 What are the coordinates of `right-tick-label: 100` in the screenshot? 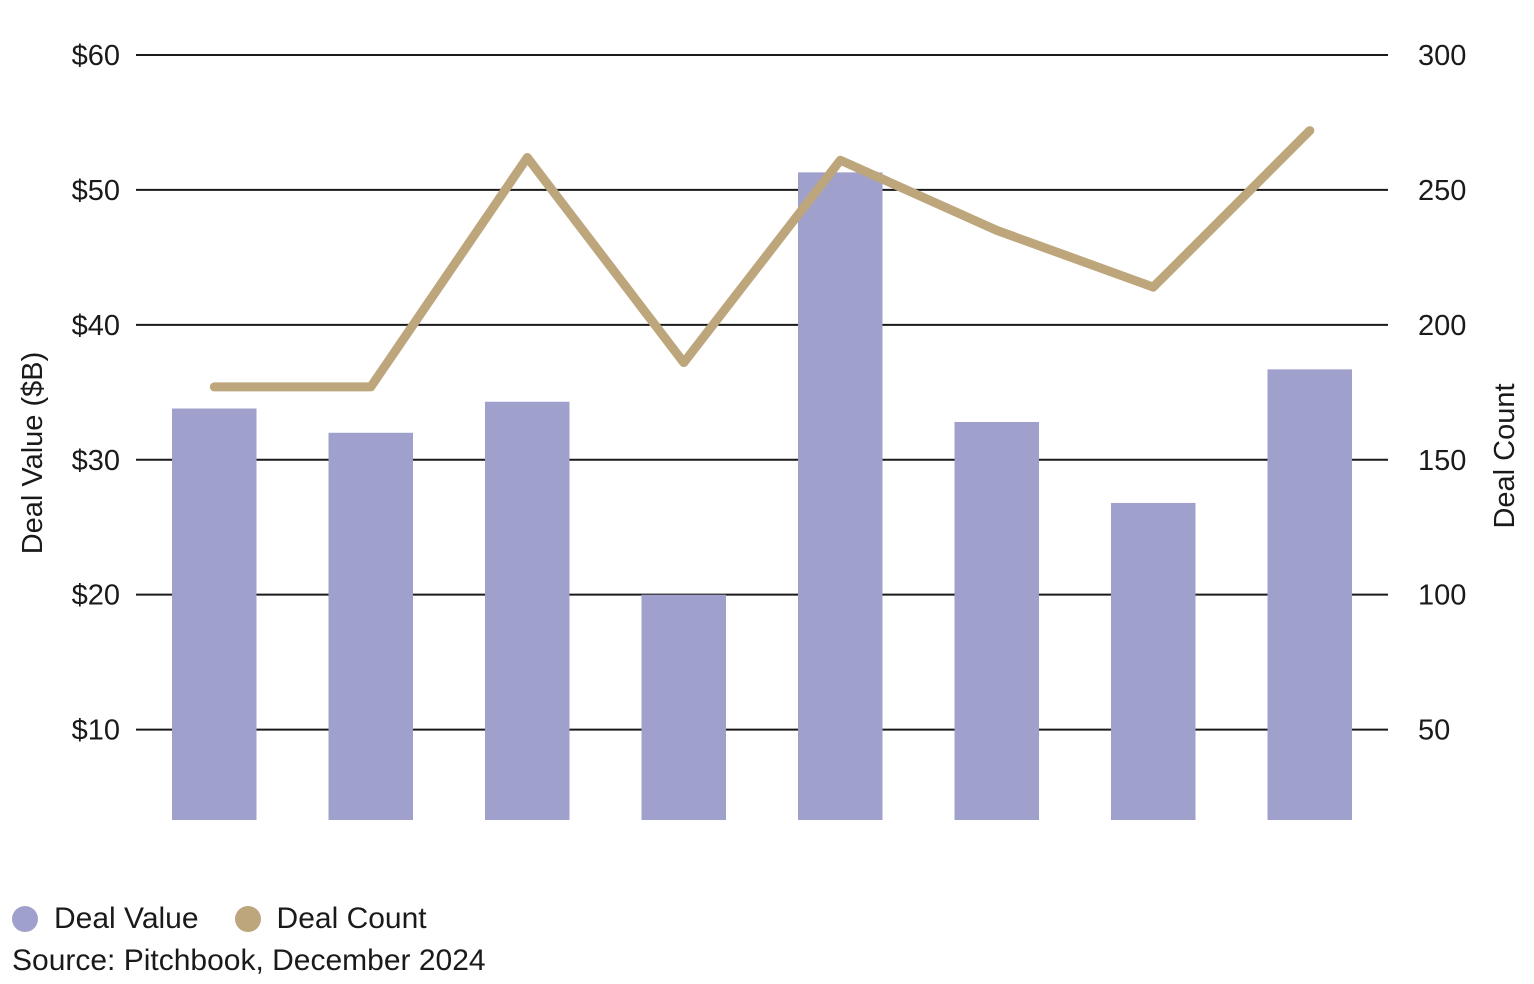 It's located at (1442, 596).